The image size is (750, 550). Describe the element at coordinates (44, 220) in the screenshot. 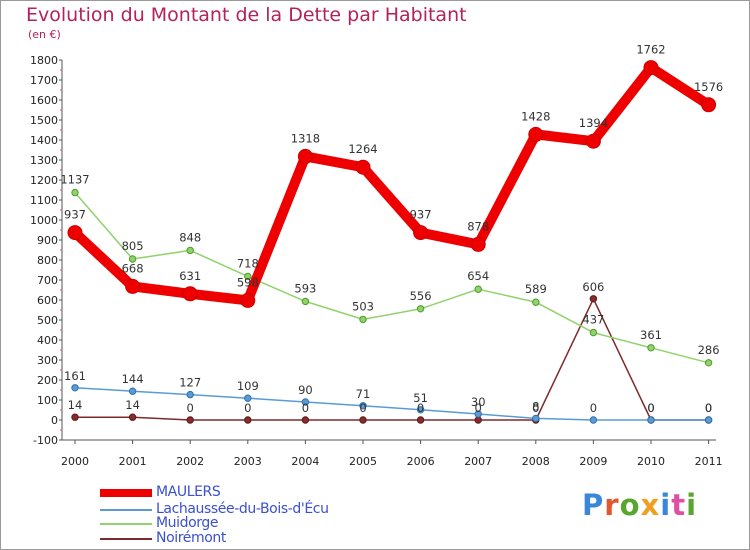

I see `y-tick-label: 1000` at that location.